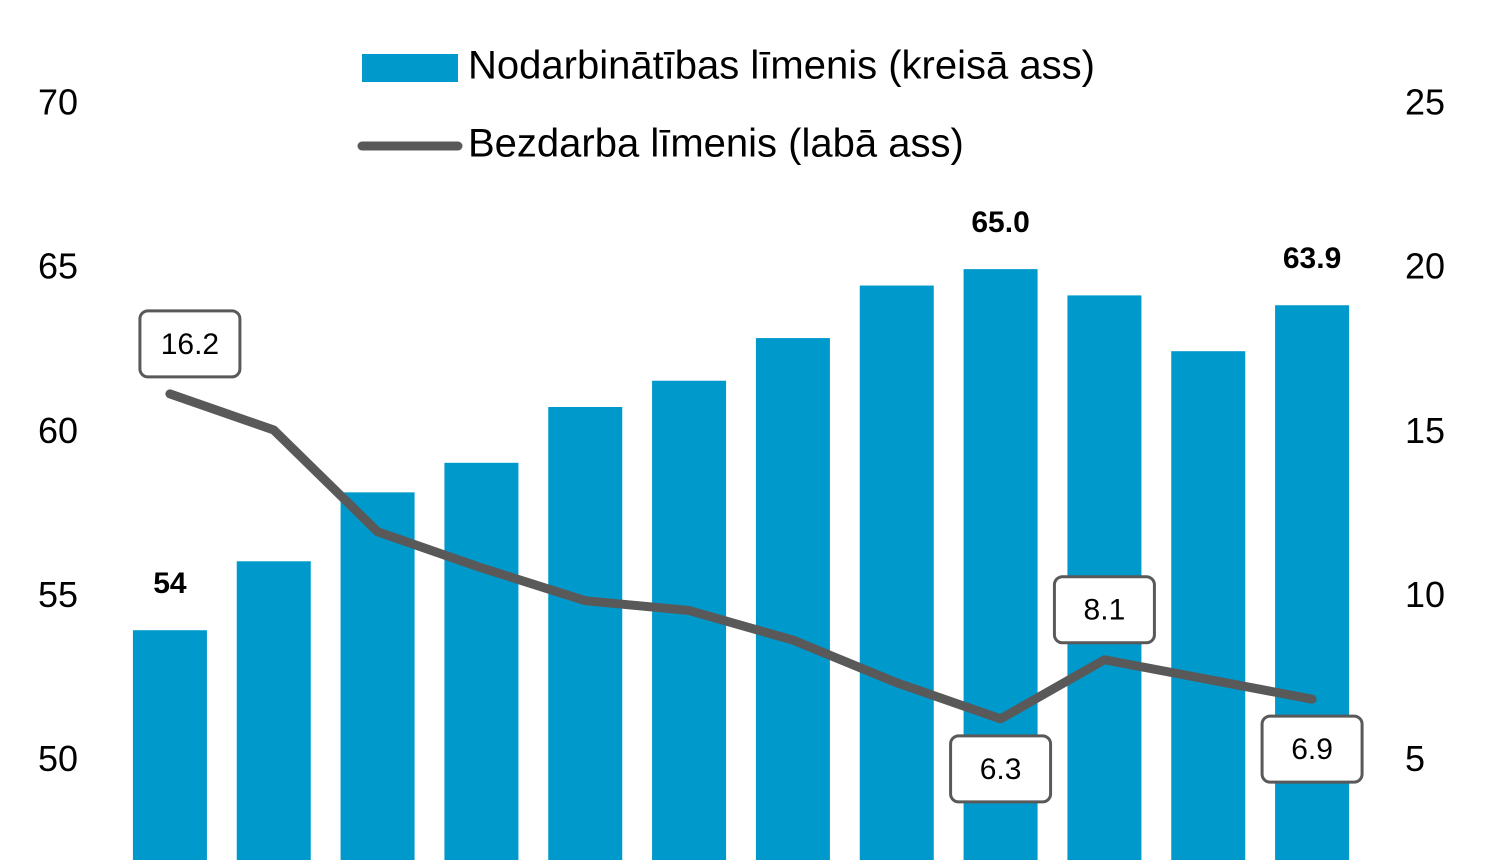 This screenshot has height=860, width=1500. I want to click on legend-swatch, so click(410, 68).